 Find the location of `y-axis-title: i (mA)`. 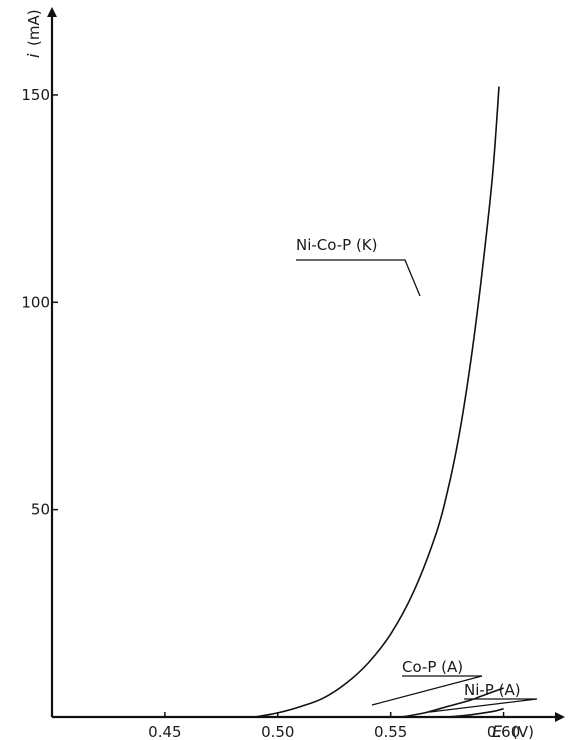

y-axis-title: i (mA) is located at coordinates (33, 33).